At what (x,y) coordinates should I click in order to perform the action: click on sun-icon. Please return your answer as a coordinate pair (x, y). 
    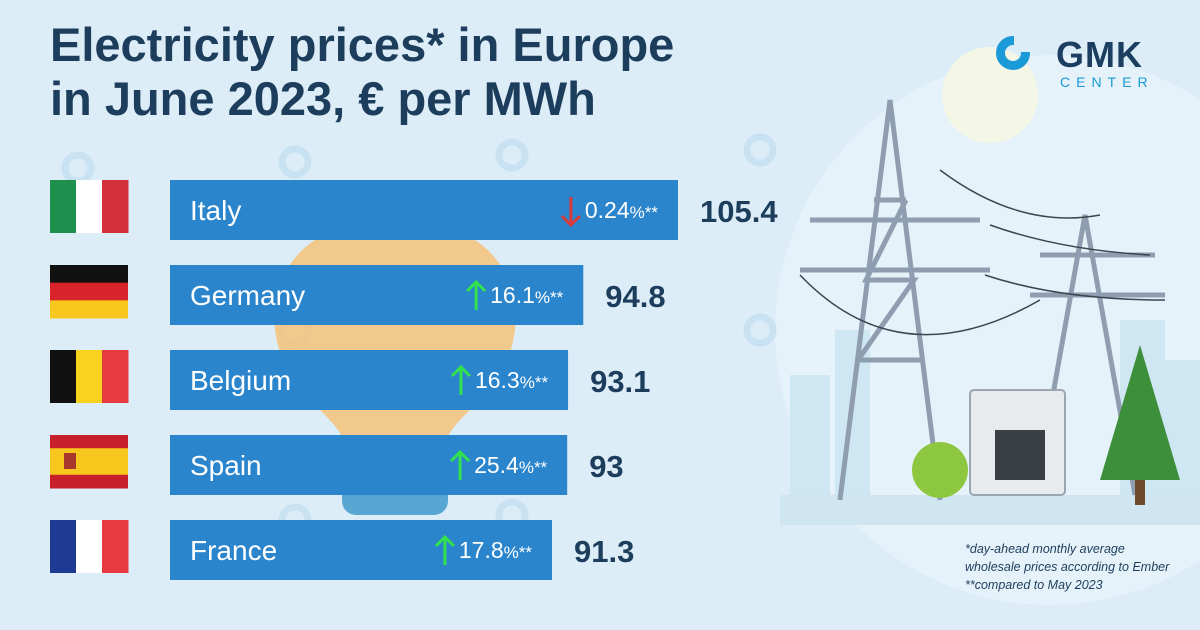
    Looking at the image, I should click on (990, 95).